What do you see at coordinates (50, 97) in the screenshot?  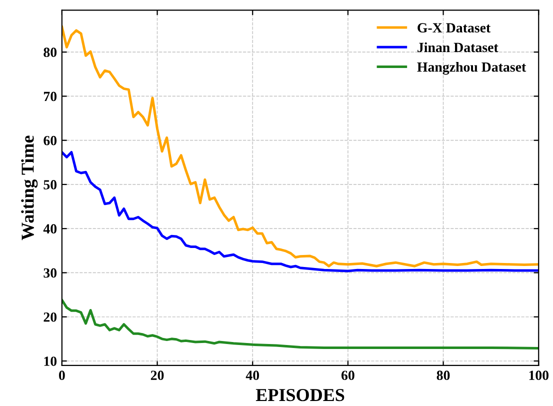 I see `y-tick-label: 70` at bounding box center [50, 97].